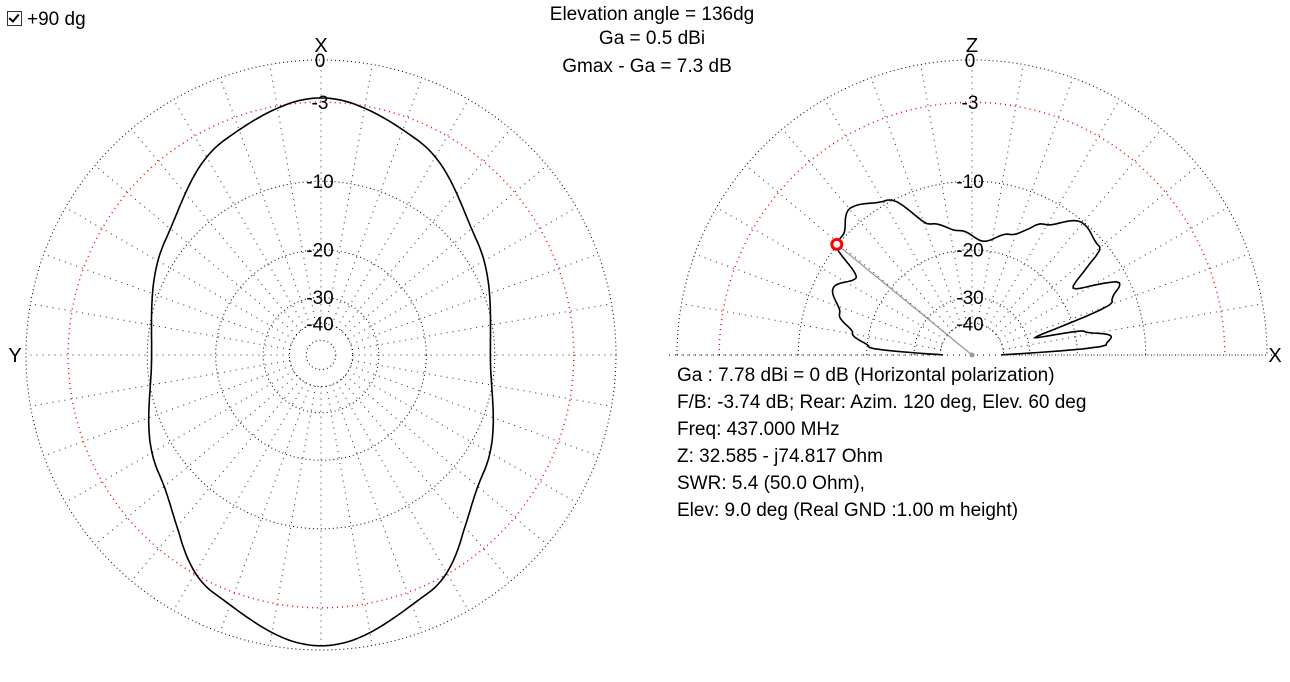 Image resolution: width=1290 pixels, height=682 pixels. Describe the element at coordinates (56, 19) in the screenshot. I see `checkbox-label: +90 dg` at that location.